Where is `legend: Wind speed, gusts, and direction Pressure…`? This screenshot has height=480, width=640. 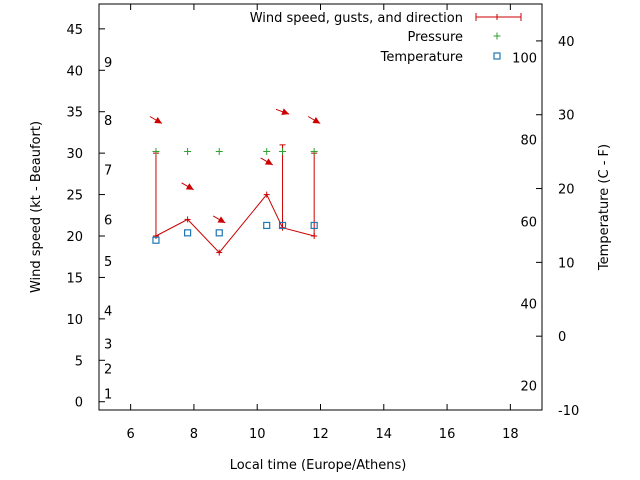 legend: Wind speed, gusts, and direction Pressure… is located at coordinates (386, 38).